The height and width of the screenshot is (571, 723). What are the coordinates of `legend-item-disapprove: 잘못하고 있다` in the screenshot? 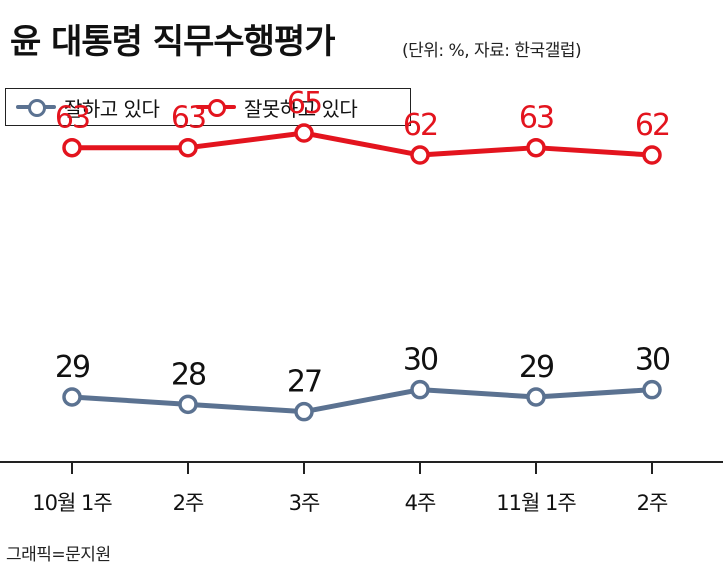 It's located at (277, 107).